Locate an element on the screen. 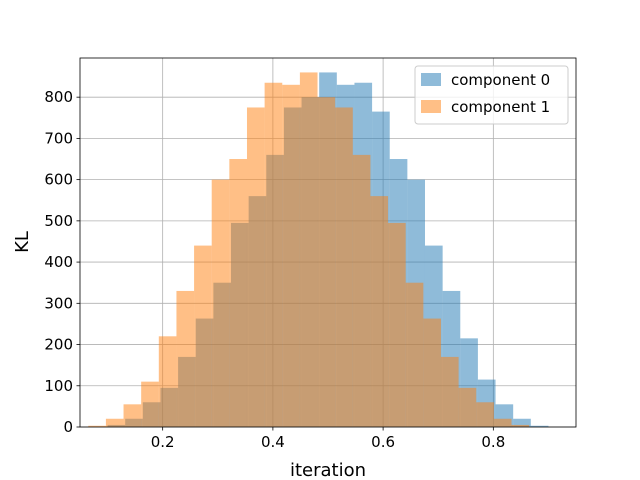  x-tick-label: 0.4 is located at coordinates (273, 442).